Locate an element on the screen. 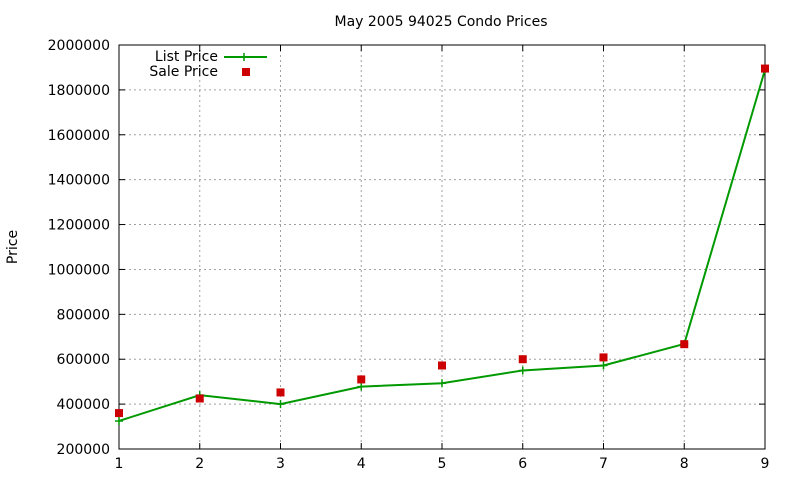 This screenshot has height=480, width=800. y-tick-label: 1800000 is located at coordinates (79, 91).